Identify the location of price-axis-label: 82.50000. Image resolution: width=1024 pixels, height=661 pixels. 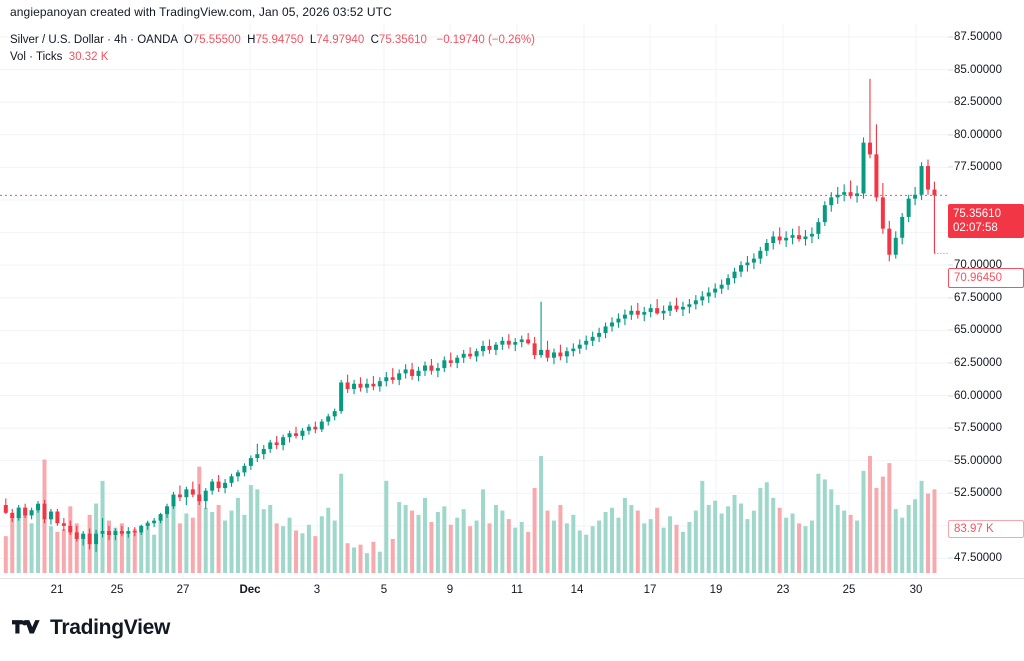
(978, 102).